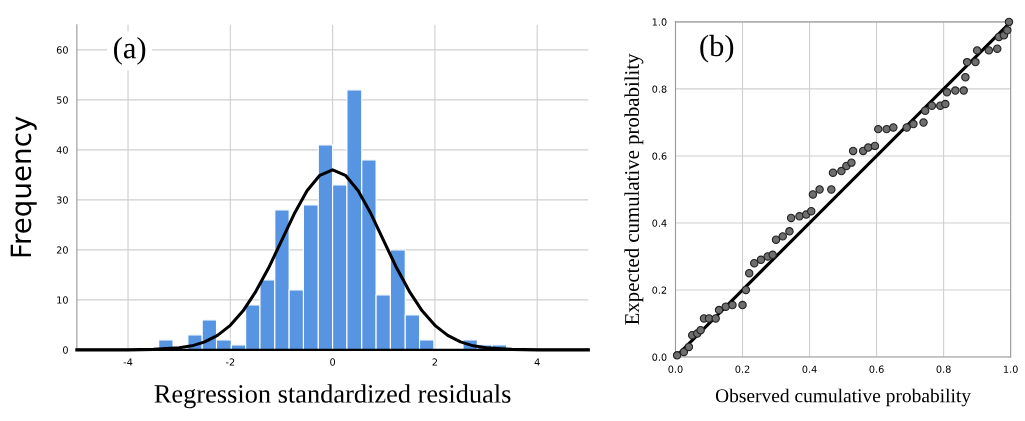 Image resolution: width=1025 pixels, height=421 pixels. Describe the element at coordinates (65, 350) in the screenshot. I see `y-tick-label: 0` at that location.